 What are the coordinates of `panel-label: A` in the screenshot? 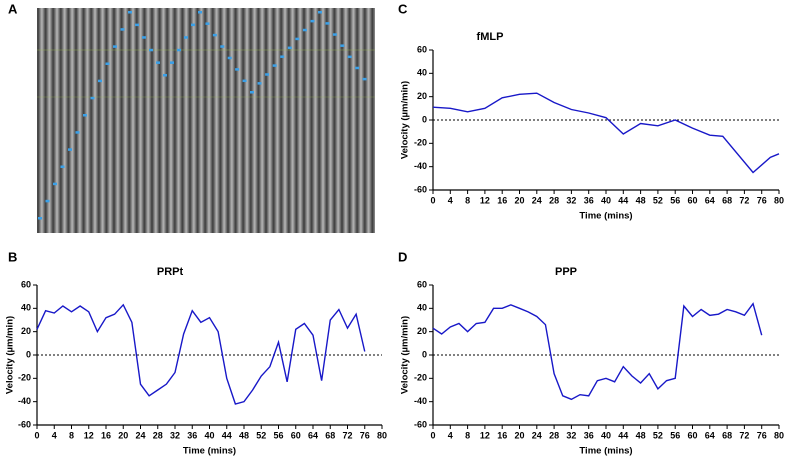 It's located at (13, 8).